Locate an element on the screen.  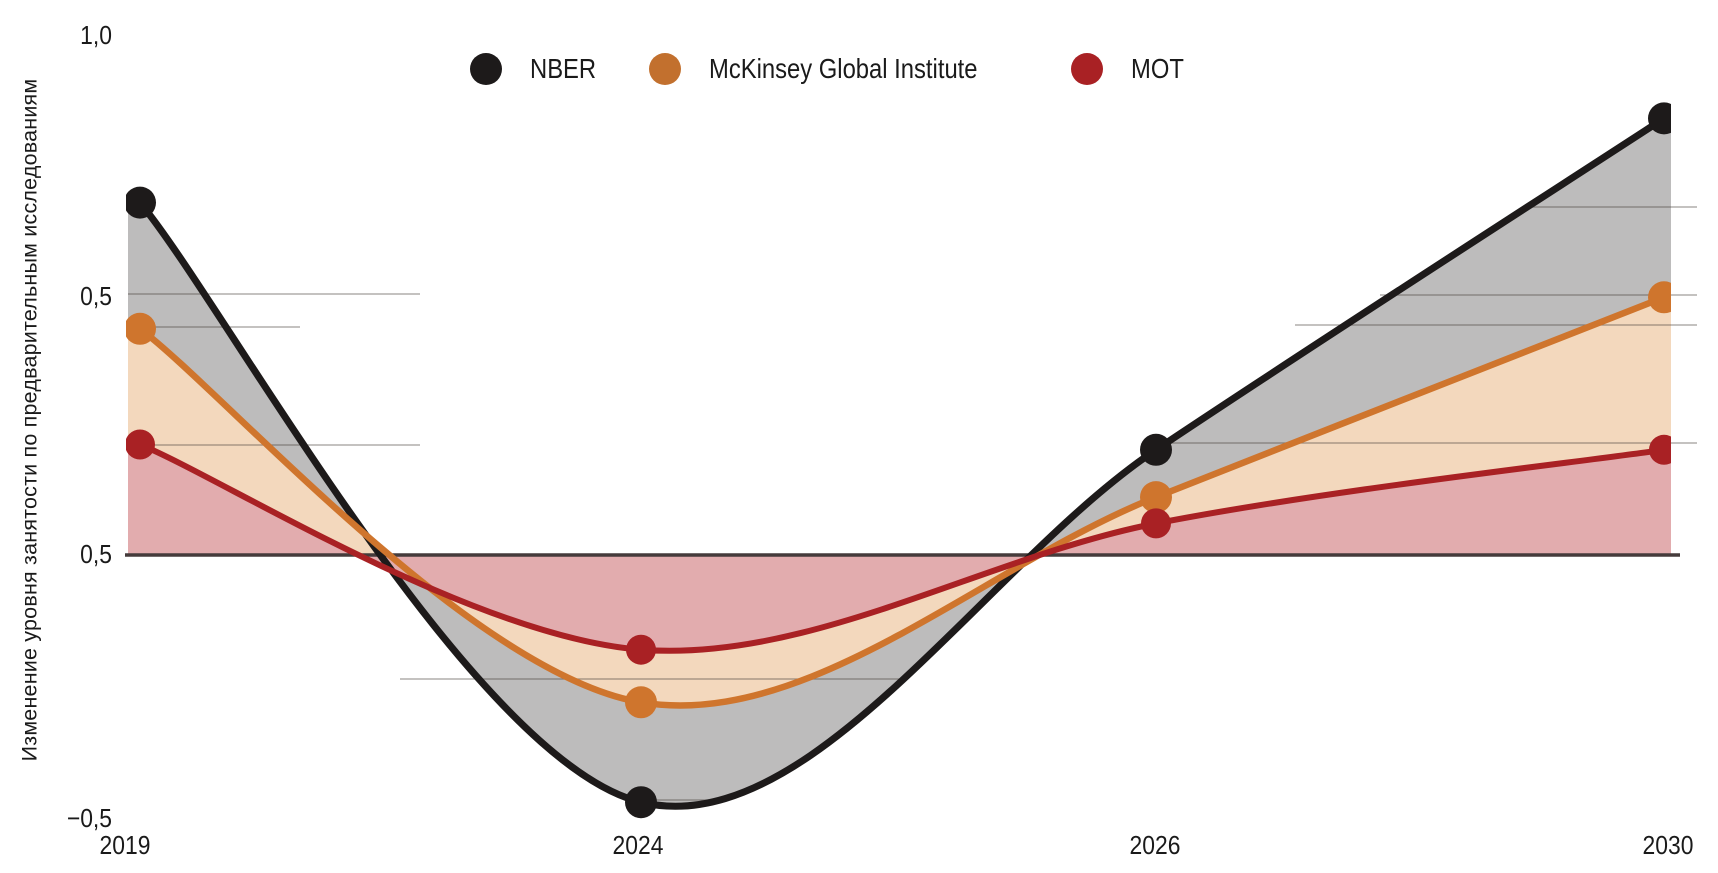
y-tick-label-1.0: 1,0 is located at coordinates (96, 35).